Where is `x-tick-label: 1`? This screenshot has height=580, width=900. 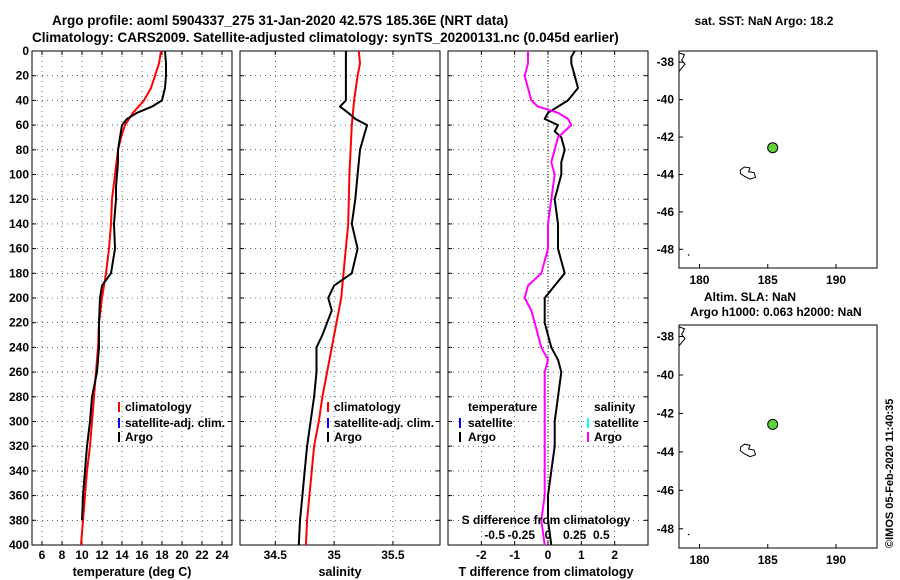 x-tick-label: 1 is located at coordinates (581, 555).